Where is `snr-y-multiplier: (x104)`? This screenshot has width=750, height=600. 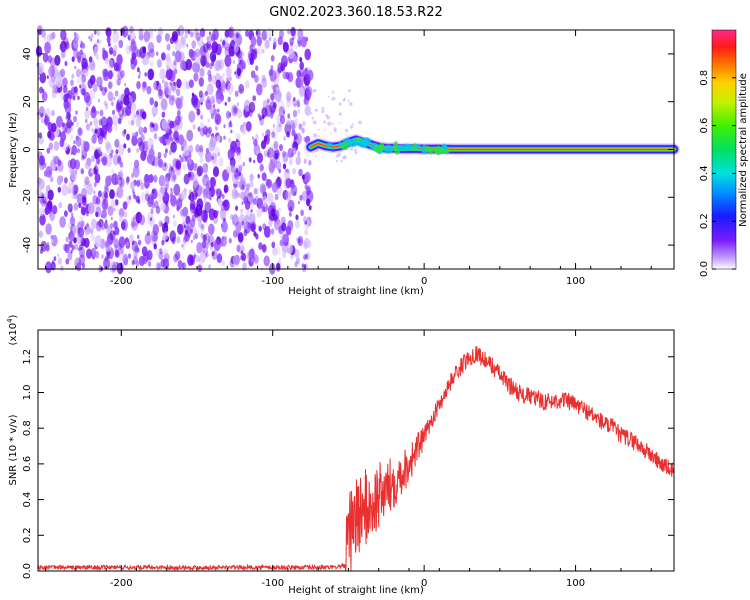
snr-y-multiplier: (x104) is located at coordinates (12, 329).